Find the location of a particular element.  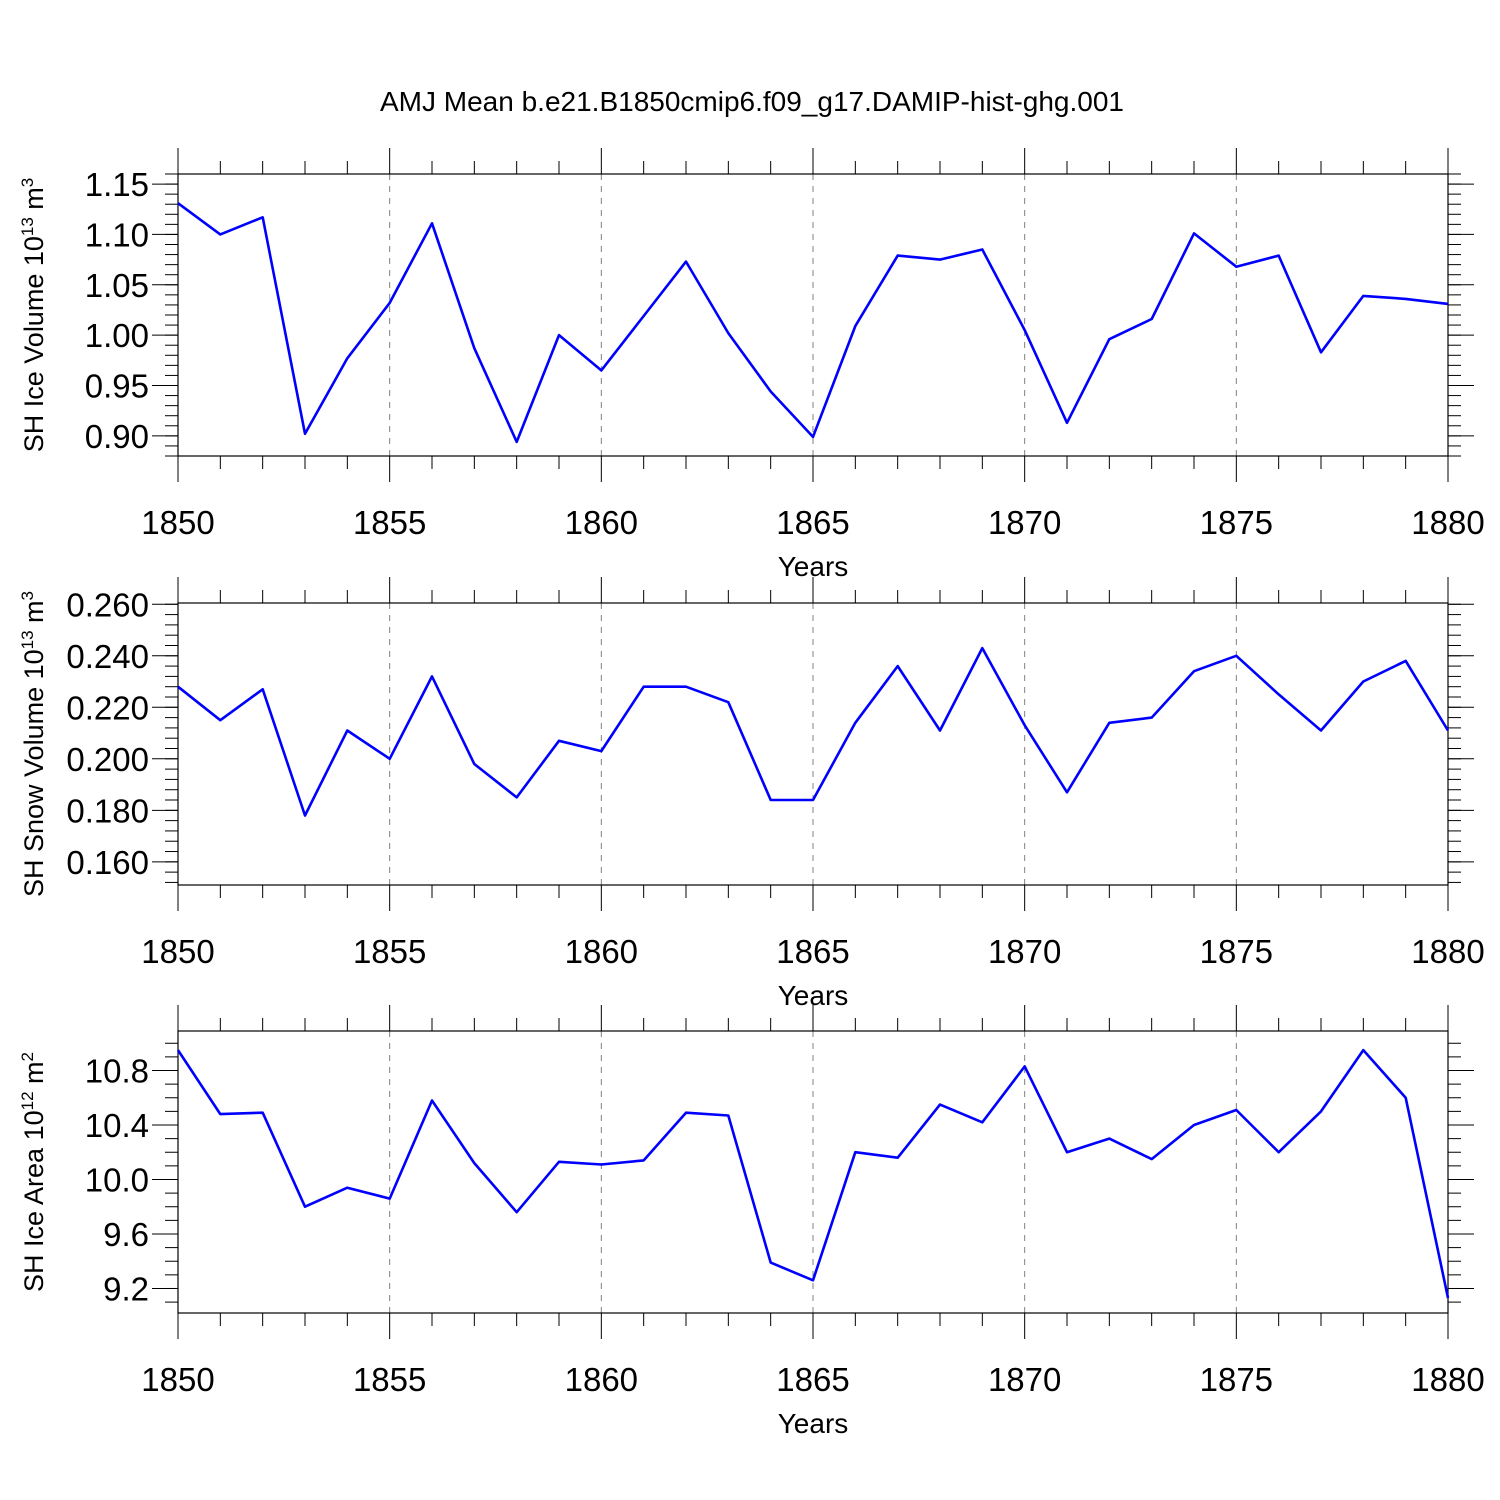

y-axis-label: SH Ice Area 1012 m2 is located at coordinates (33, 1172).